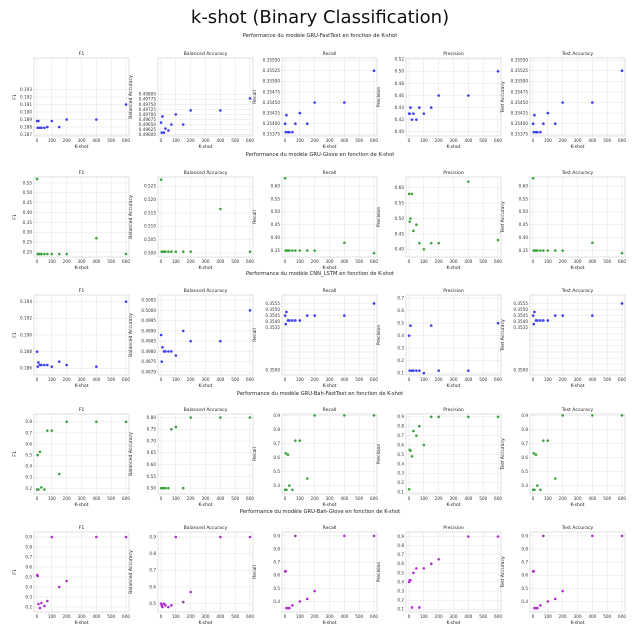 The image size is (640, 637). Describe the element at coordinates (148, 114) in the screenshot. I see `y-tick-label: 0.49700` at that location.